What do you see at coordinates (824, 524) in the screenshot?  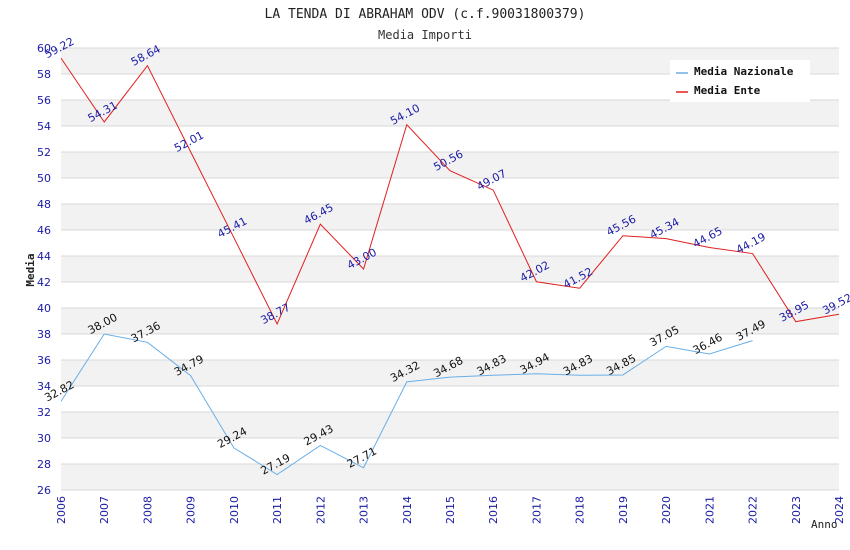 I see `x-axis-label: Anno` at bounding box center [824, 524].